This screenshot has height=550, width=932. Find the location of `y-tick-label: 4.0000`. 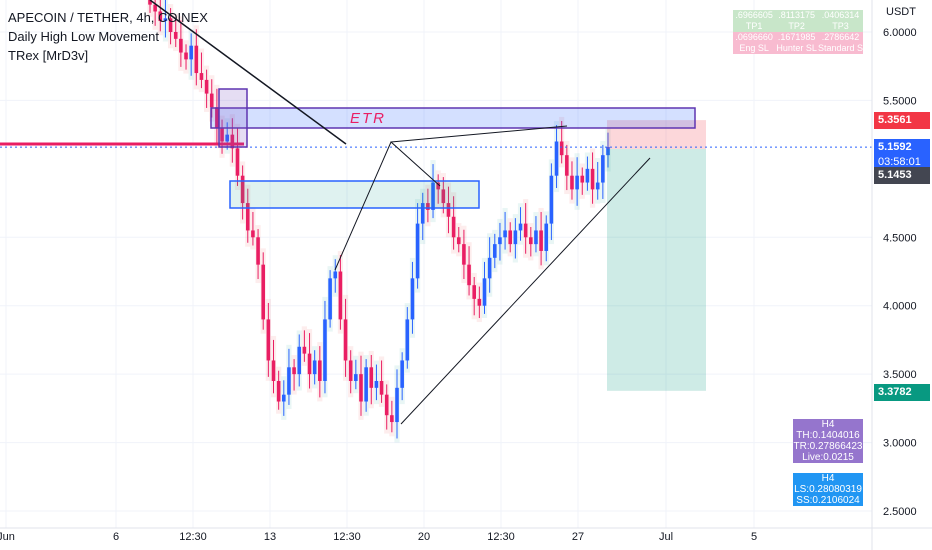

y-tick-label: 4.0000 is located at coordinates (900, 307).